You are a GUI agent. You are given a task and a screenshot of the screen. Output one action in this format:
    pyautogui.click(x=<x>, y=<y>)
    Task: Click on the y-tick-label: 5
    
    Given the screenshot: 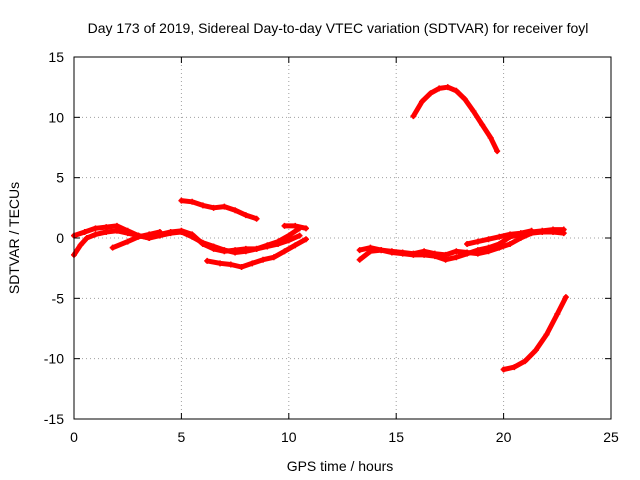 What is the action you would take?
    pyautogui.click(x=60, y=178)
    